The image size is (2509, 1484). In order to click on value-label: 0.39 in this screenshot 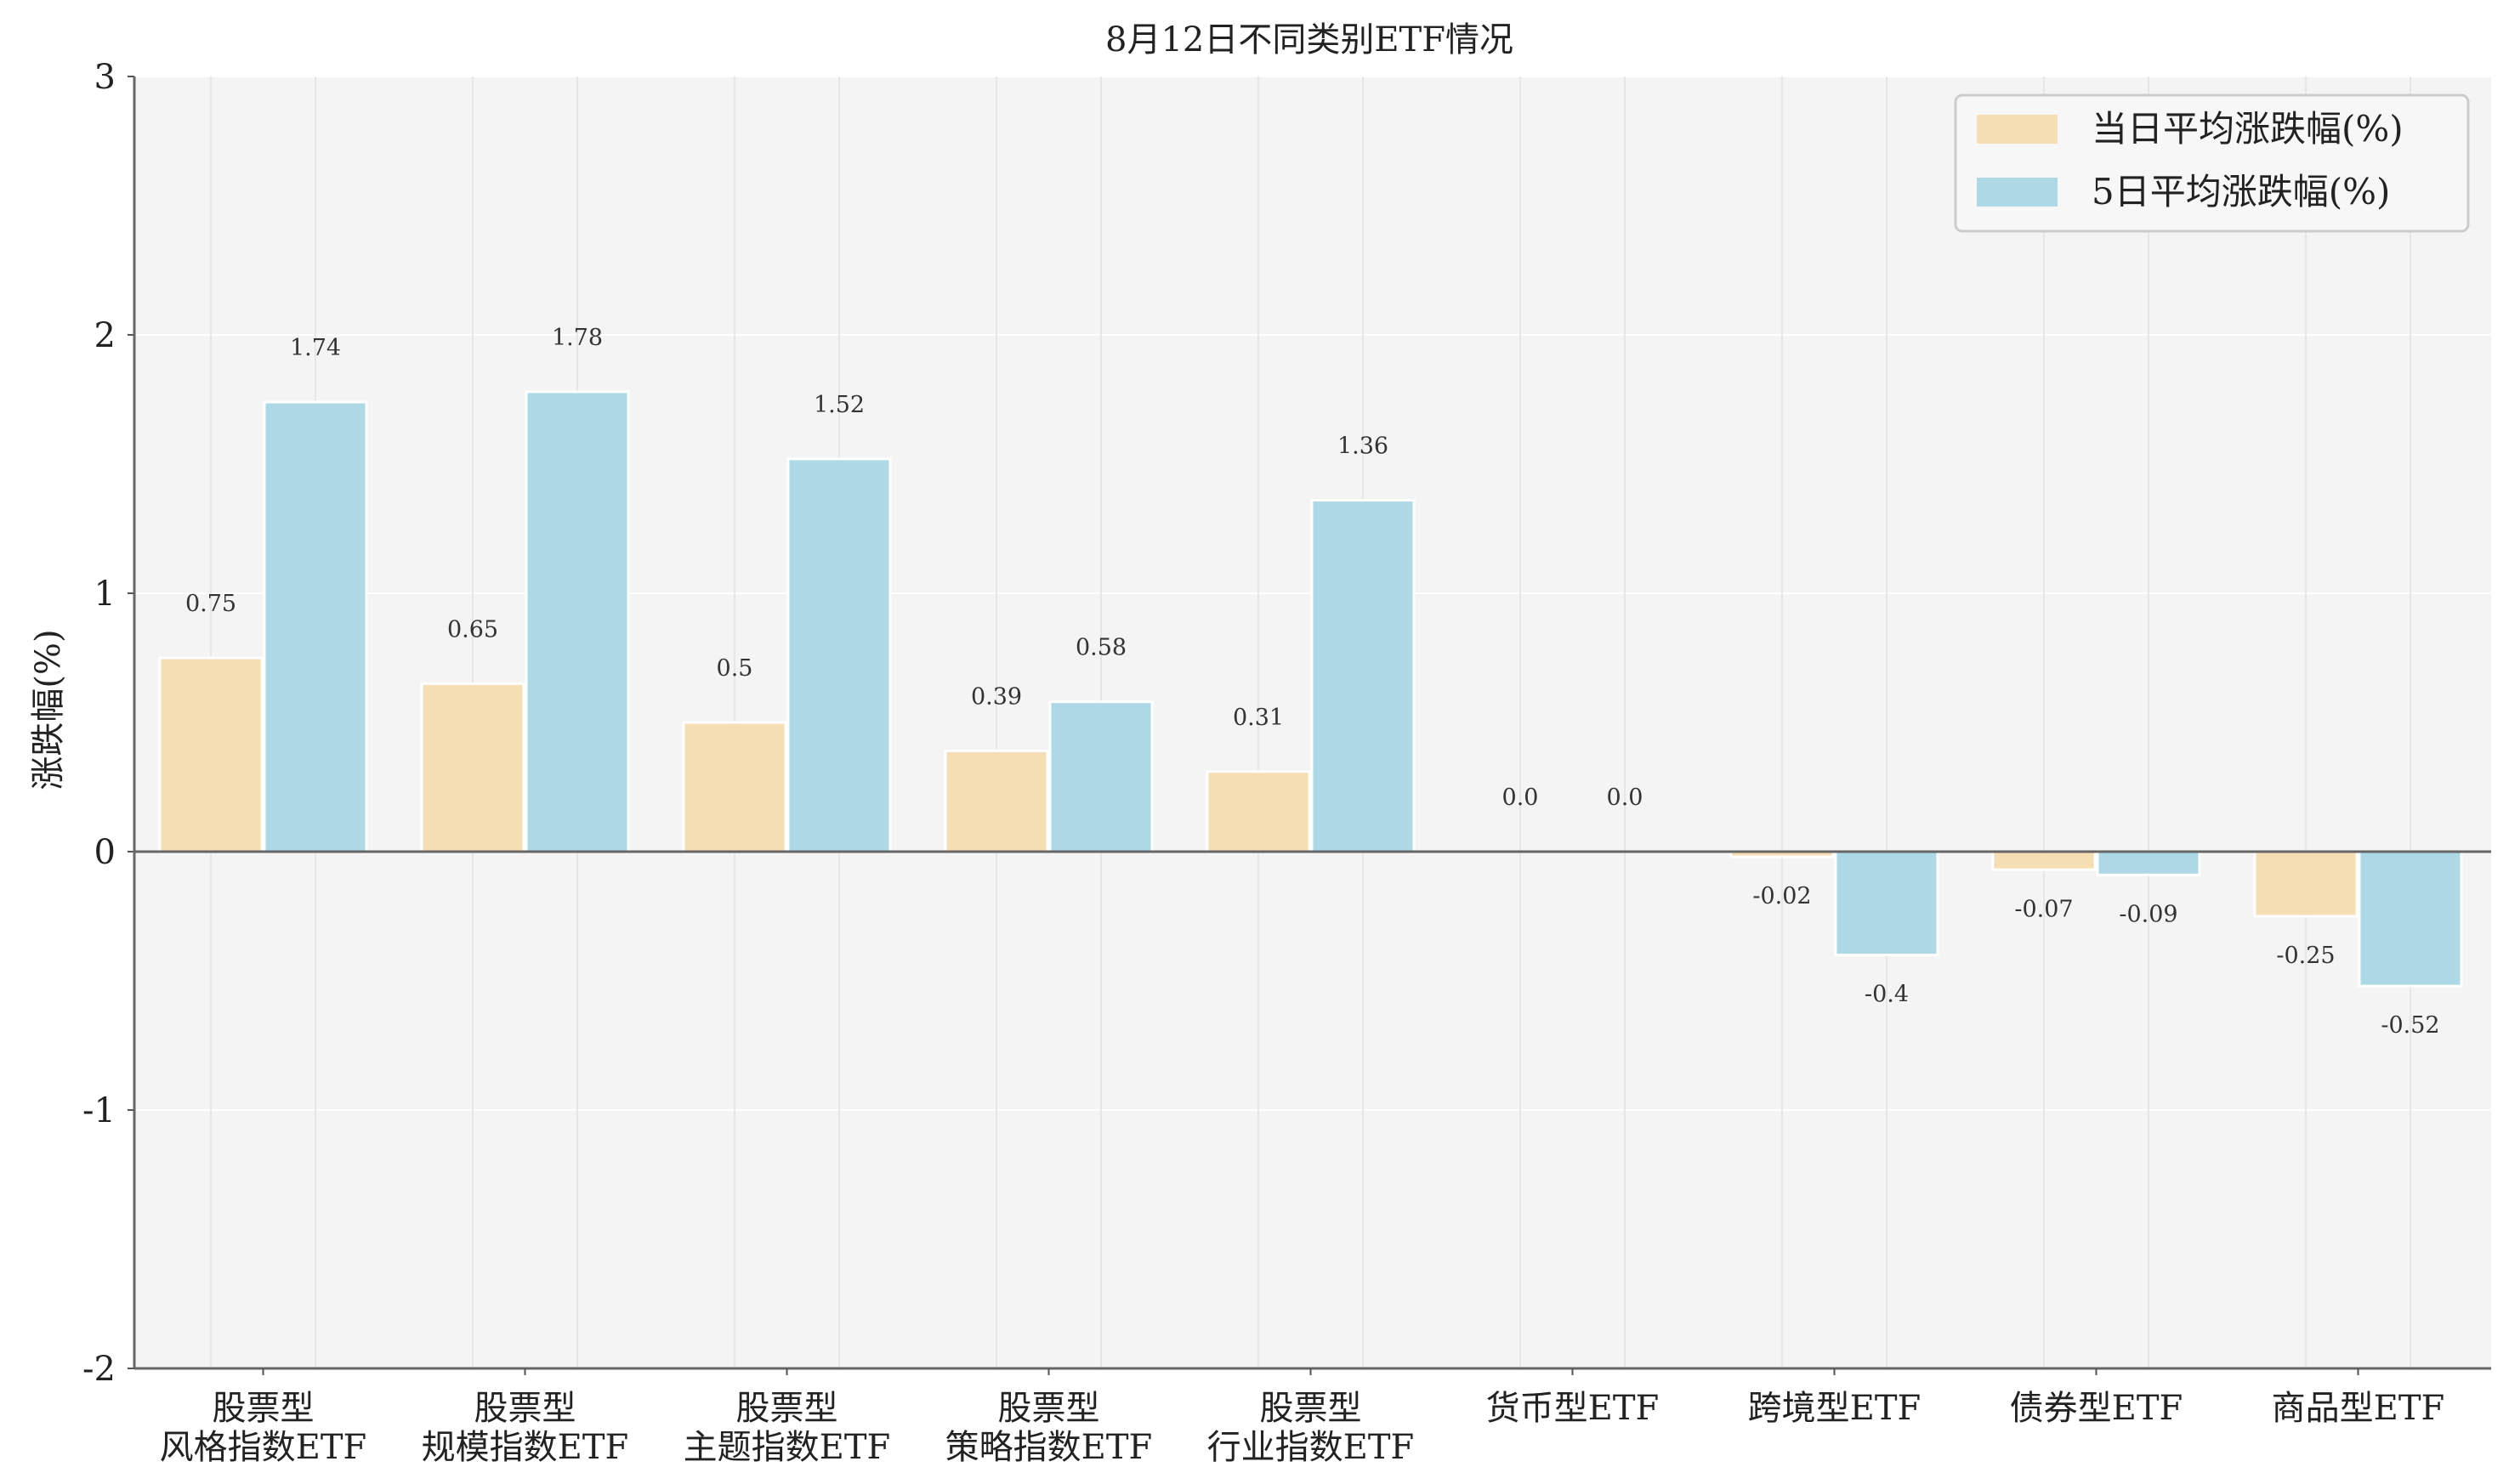, I will do `click(996, 696)`.